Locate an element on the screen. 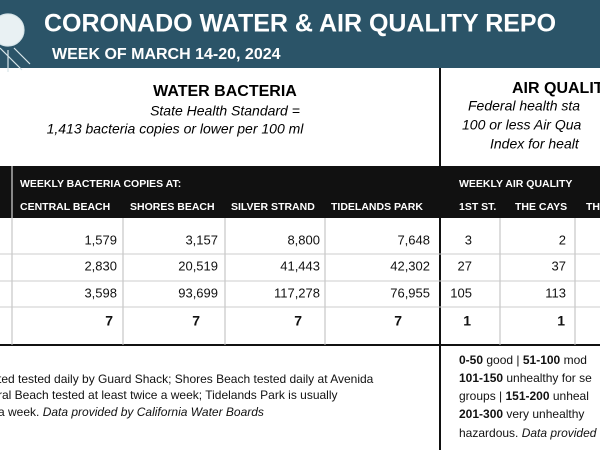 The height and width of the screenshot is (450, 600). title: CORONADO WATER & AIR QUALITY REPO is located at coordinates (300, 24).